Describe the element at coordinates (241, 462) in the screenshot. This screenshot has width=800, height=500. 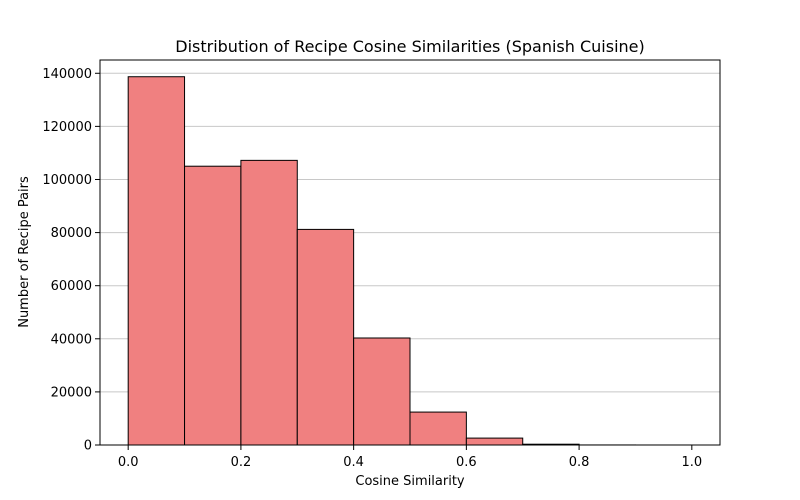
I see `x-tick-label: 0.2` at that location.